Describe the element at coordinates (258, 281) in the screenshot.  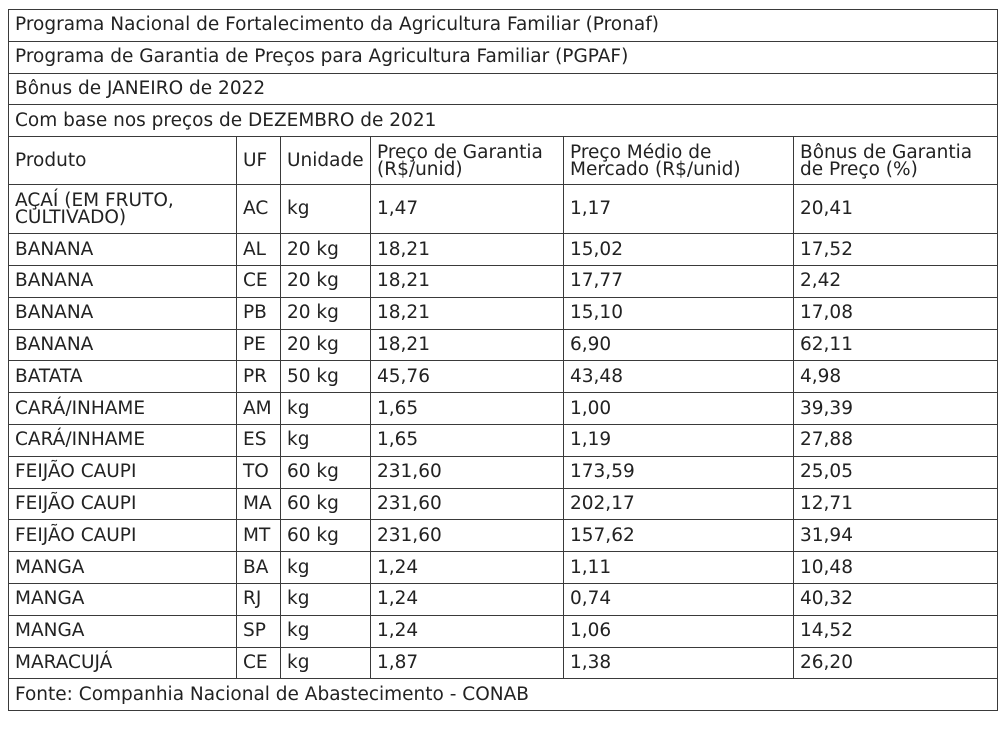
I see `cell-uf: CE` at that location.